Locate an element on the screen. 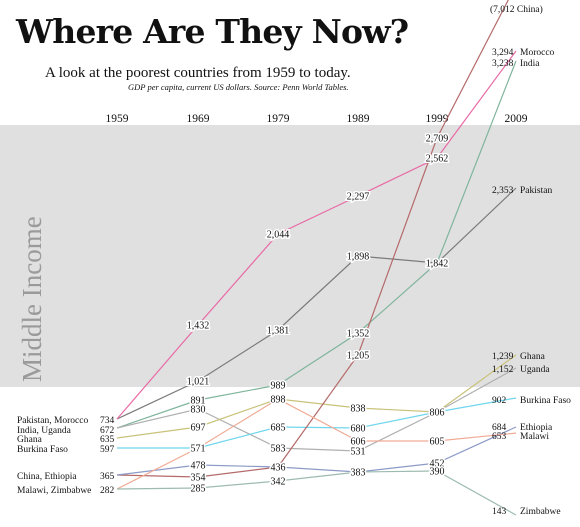 Image resolution: width=580 pixels, height=527 pixels. value-label-1979-2-044: 2,044 is located at coordinates (278, 235).